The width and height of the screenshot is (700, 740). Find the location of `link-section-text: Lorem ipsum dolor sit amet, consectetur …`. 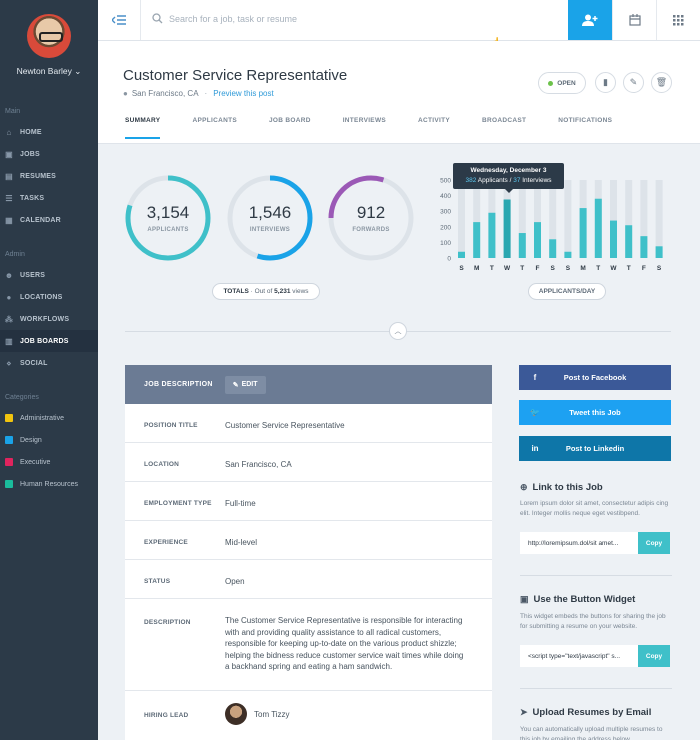

link-section-text: Lorem ipsum dolor sit amet, consectetur … is located at coordinates (594, 508).